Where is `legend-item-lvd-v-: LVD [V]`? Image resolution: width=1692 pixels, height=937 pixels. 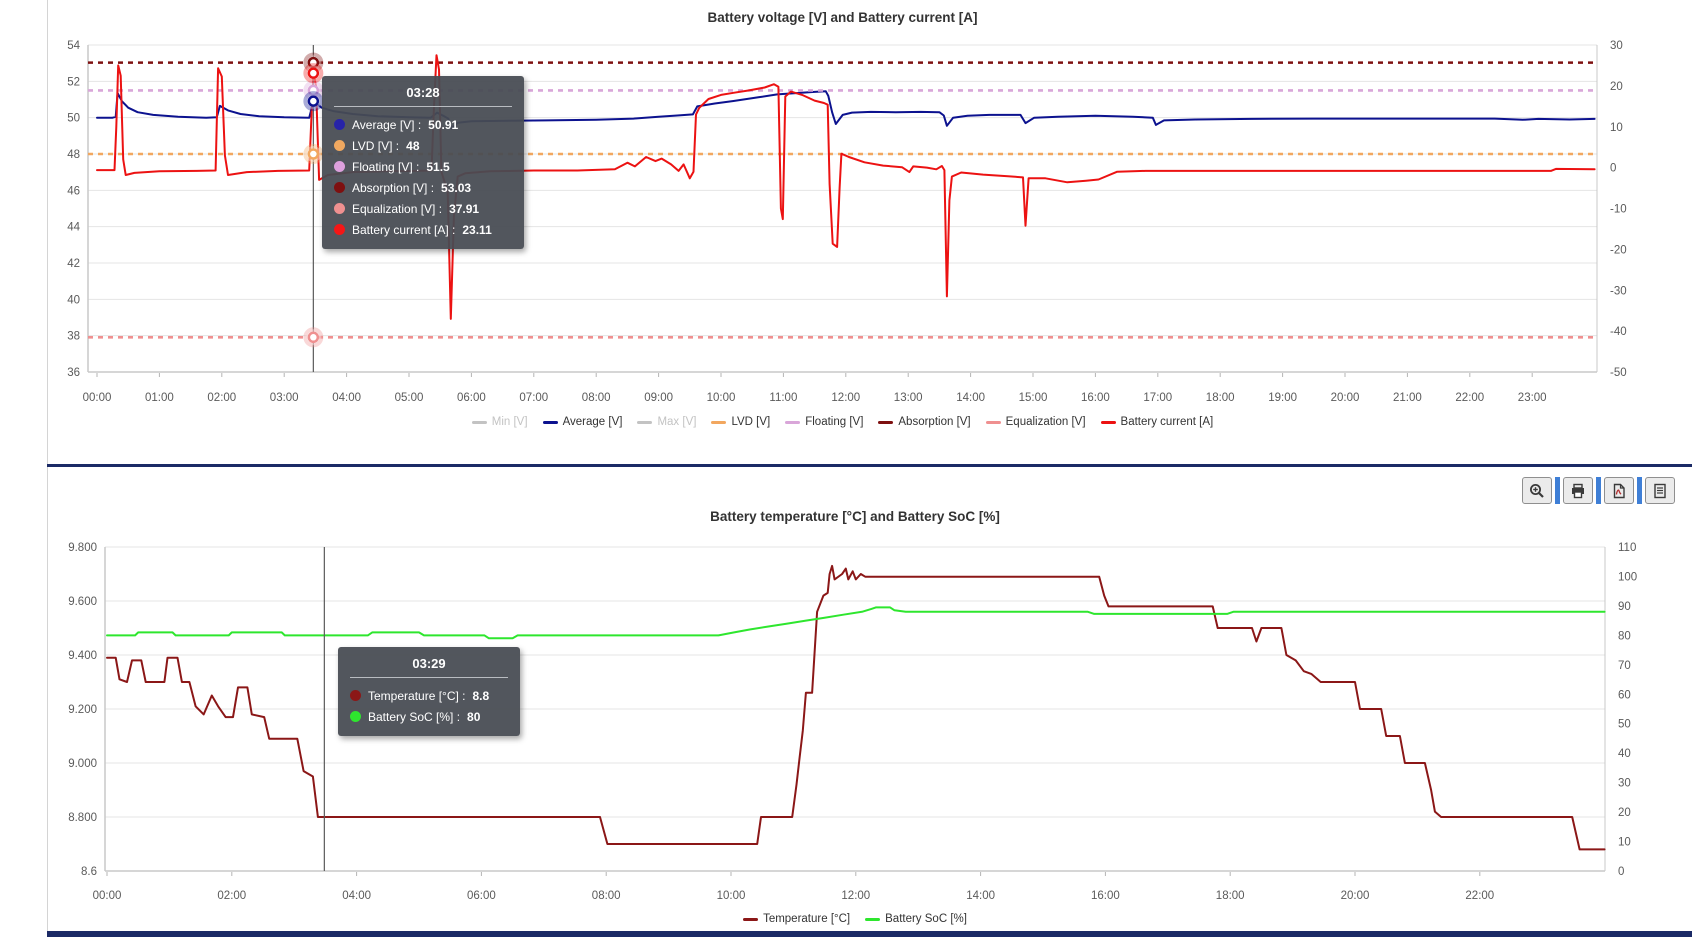 legend-item-lvd-v-: LVD [V] is located at coordinates (740, 422).